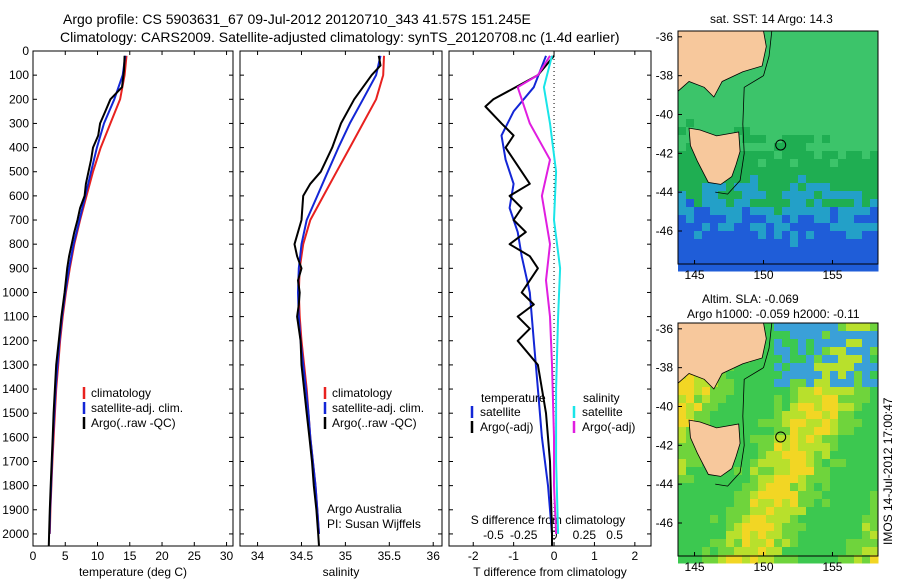 The image size is (900, 580). Describe the element at coordinates (98, 556) in the screenshot. I see `x-tick-label: 10` at that location.